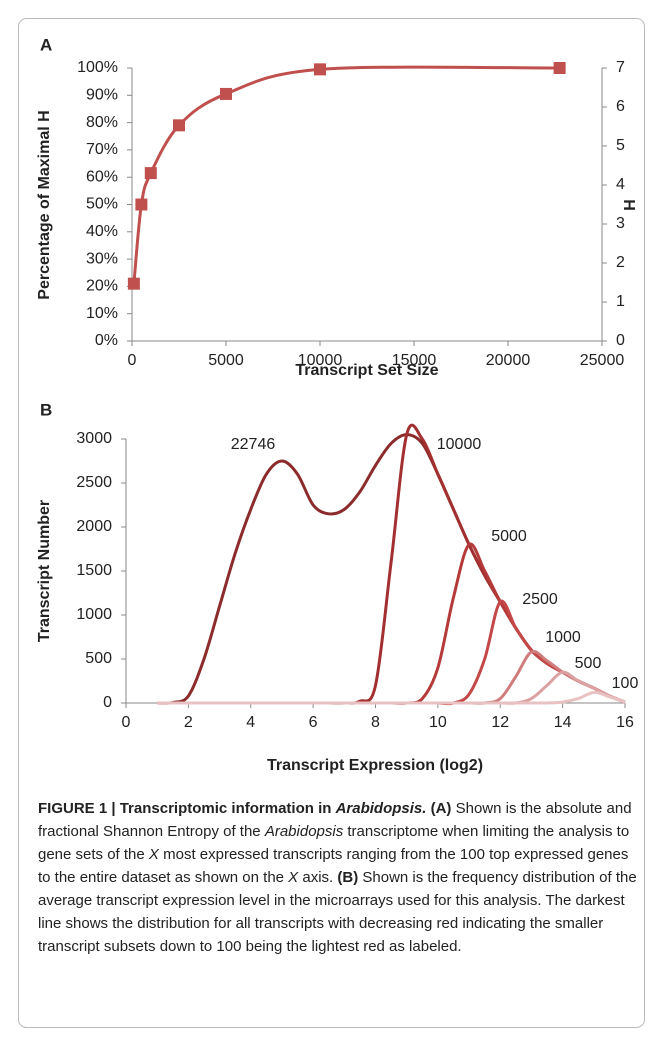 Image resolution: width=662 pixels, height=1045 pixels. I want to click on series-label: 500, so click(588, 663).